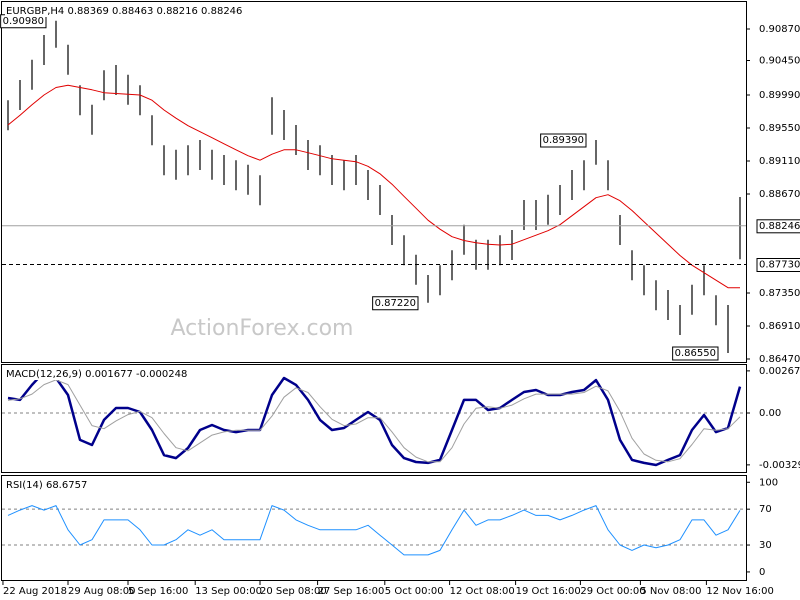 The width and height of the screenshot is (800, 600). Describe the element at coordinates (23, 21) in the screenshot. I see `annotation: 0.90980` at that location.